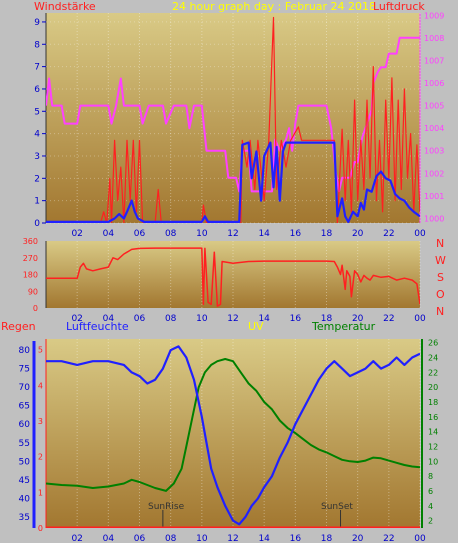 The image size is (458, 543). Describe the element at coordinates (25, 388) in the screenshot. I see `humidity-tick-70: 70` at that location.